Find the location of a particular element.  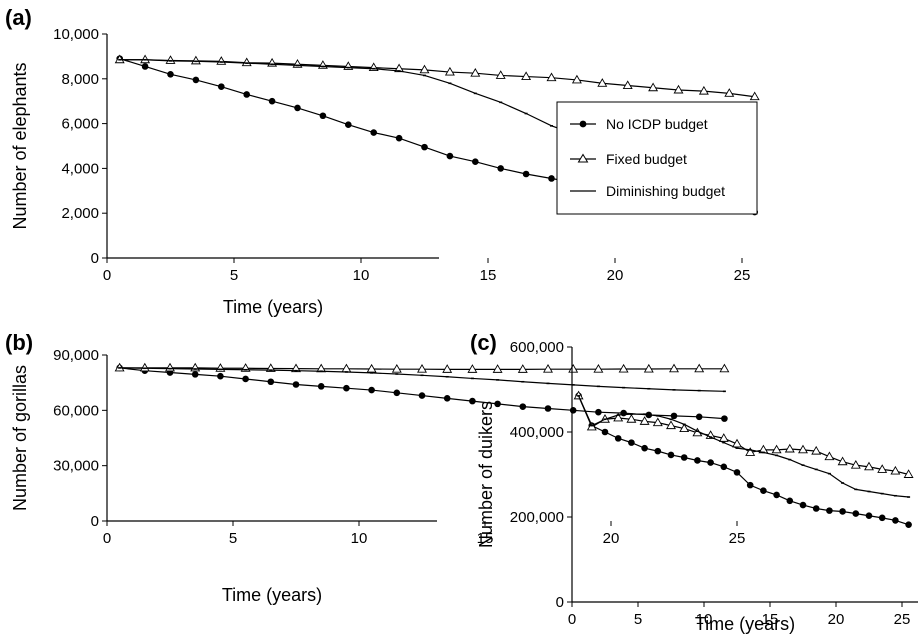

y-tick-label: 400,000 is located at coordinates (537, 432).